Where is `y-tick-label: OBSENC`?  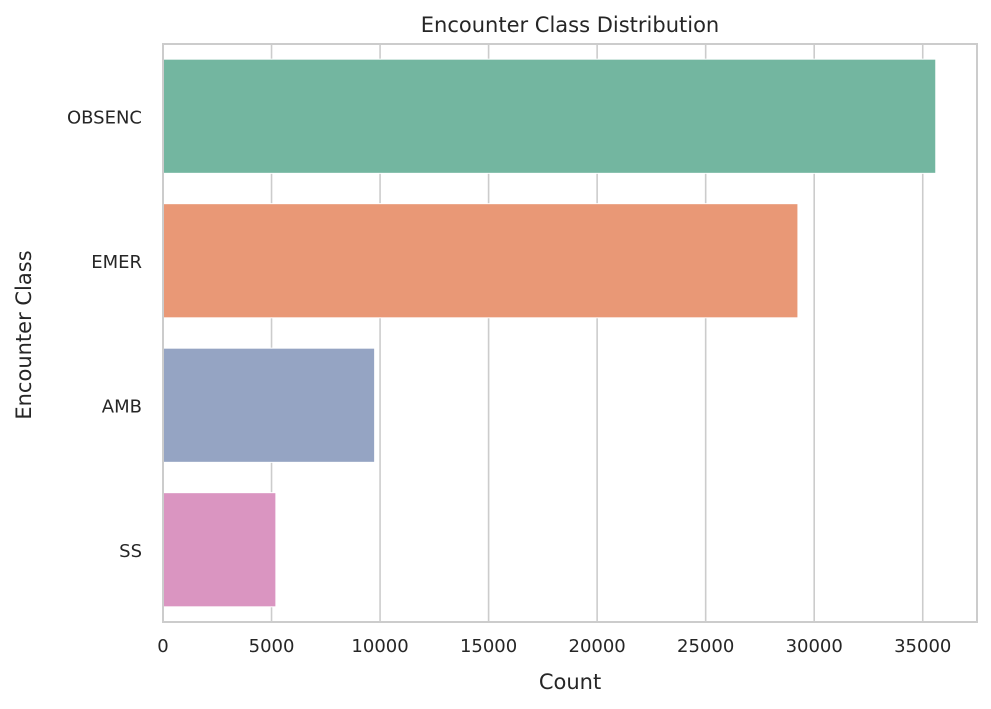
y-tick-label: OBSENC is located at coordinates (104, 117).